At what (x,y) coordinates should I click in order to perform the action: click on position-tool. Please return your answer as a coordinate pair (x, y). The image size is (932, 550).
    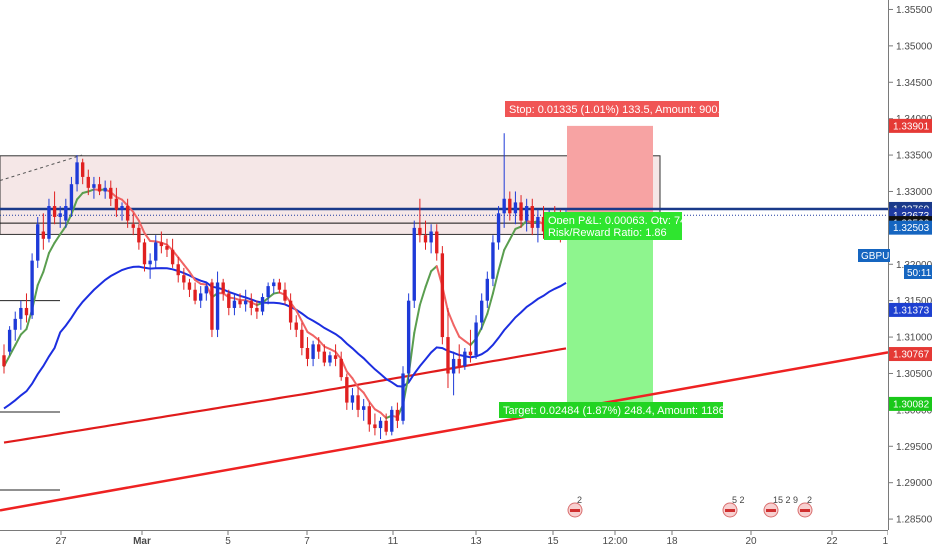
    Looking at the image, I should click on (610, 264).